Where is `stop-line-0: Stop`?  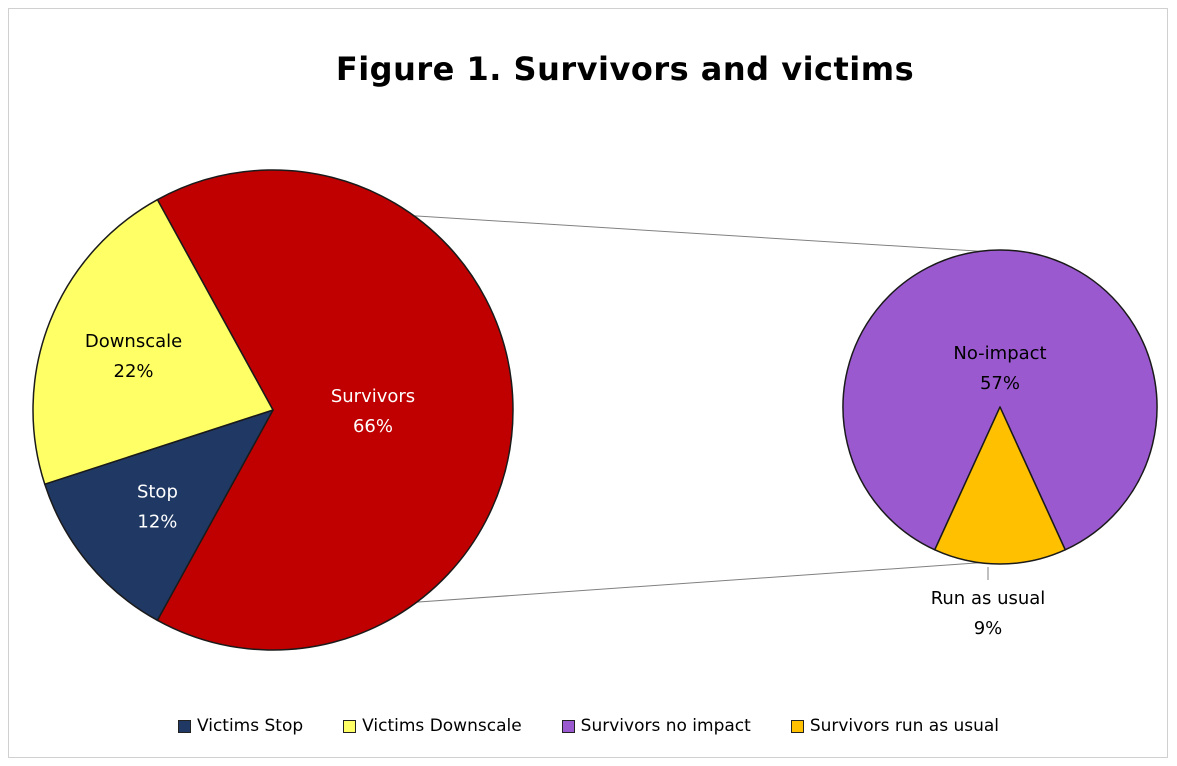 stop-line-0: Stop is located at coordinates (157, 492).